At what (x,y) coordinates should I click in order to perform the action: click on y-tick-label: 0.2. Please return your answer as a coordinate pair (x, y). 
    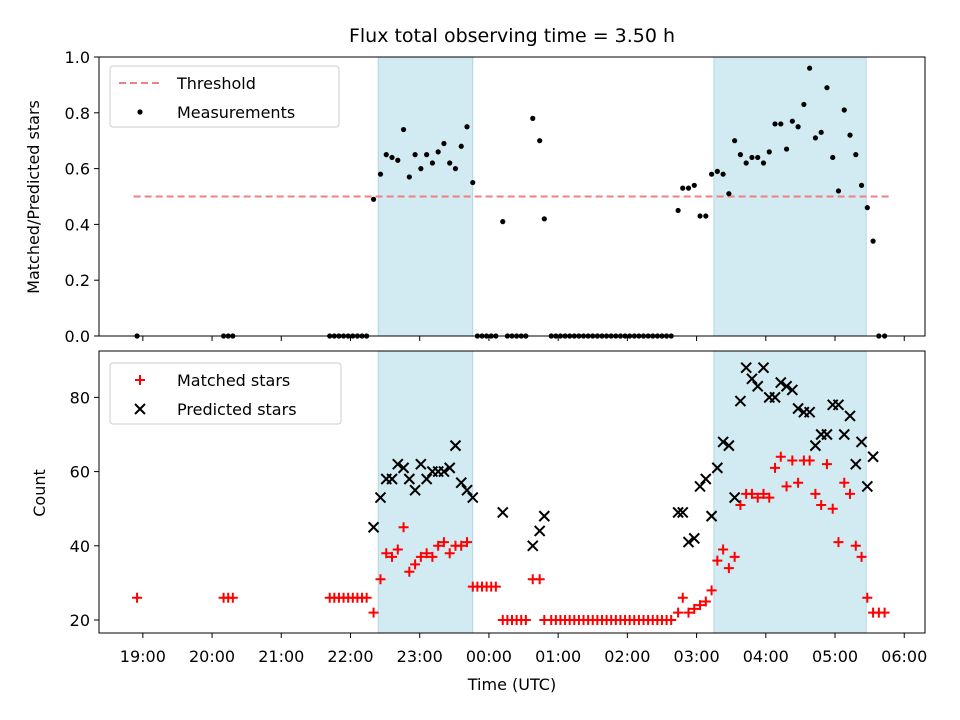
    Looking at the image, I should click on (77, 280).